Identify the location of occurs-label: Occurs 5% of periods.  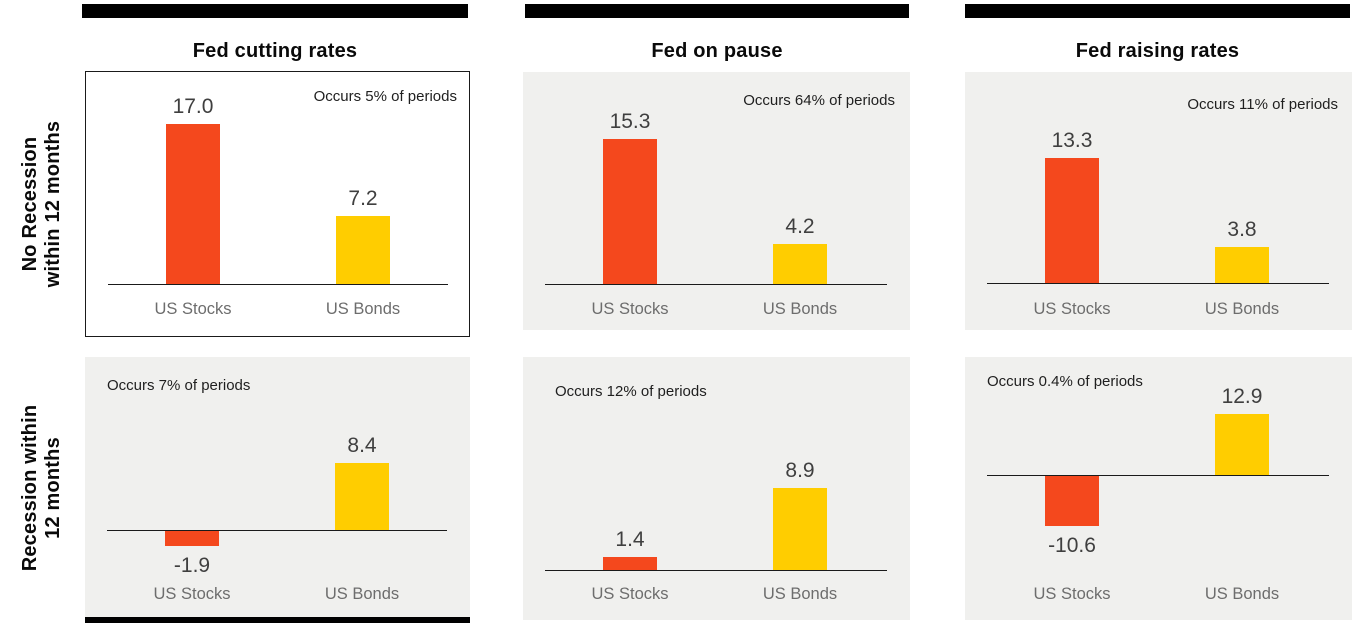
(385, 96).